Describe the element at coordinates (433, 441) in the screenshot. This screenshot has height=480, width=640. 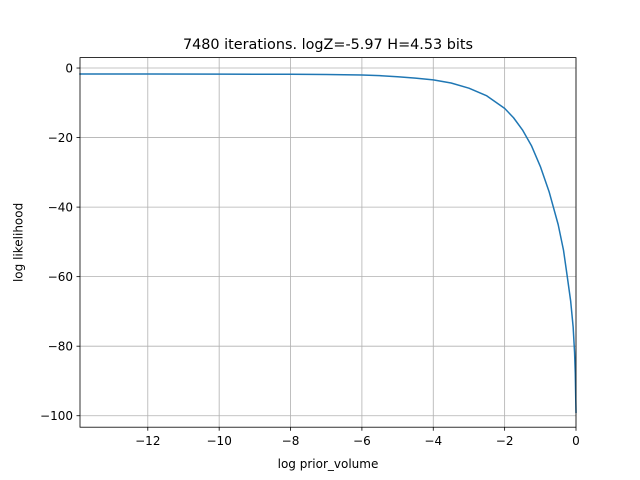
I see `x-tick-label: −4` at that location.